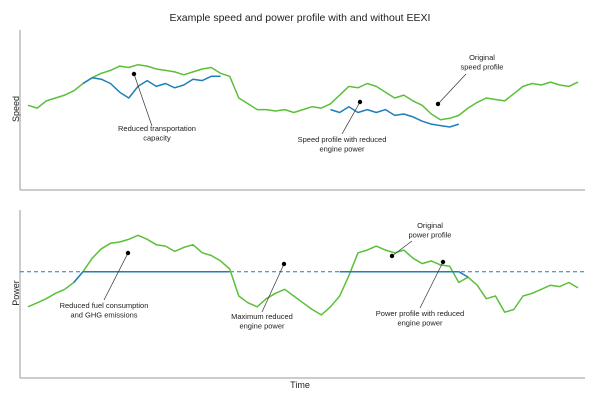 Image resolution: width=600 pixels, height=400 pixels. I want to click on speed-series-original, so click(303, 92).